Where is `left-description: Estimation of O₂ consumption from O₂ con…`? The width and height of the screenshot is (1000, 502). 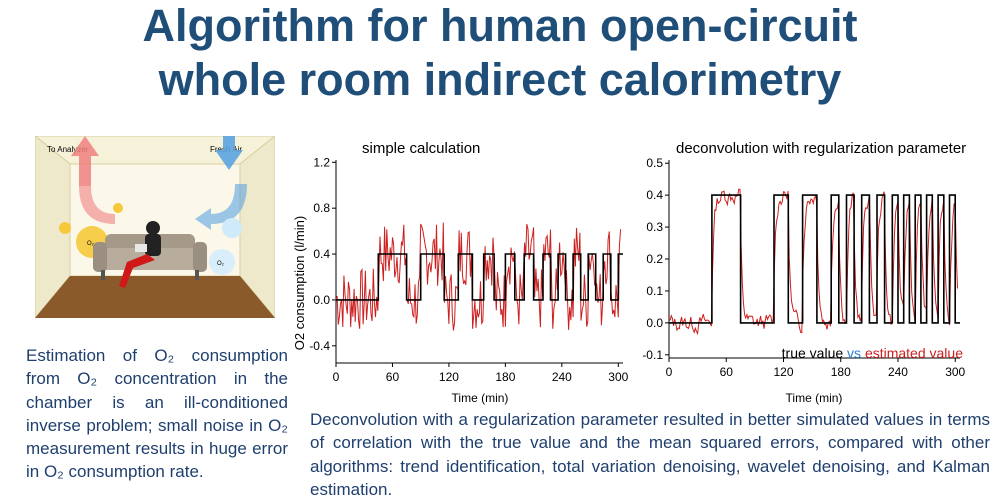 left-description: Estimation of O₂ consumption from O₂ con… is located at coordinates (157, 414).